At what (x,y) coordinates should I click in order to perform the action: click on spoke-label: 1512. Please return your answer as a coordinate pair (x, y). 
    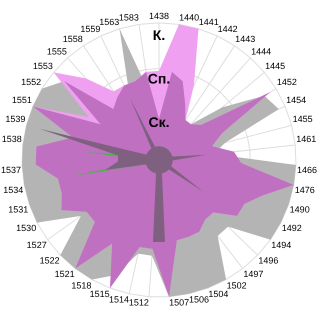
    Looking at the image, I should click on (138, 303).